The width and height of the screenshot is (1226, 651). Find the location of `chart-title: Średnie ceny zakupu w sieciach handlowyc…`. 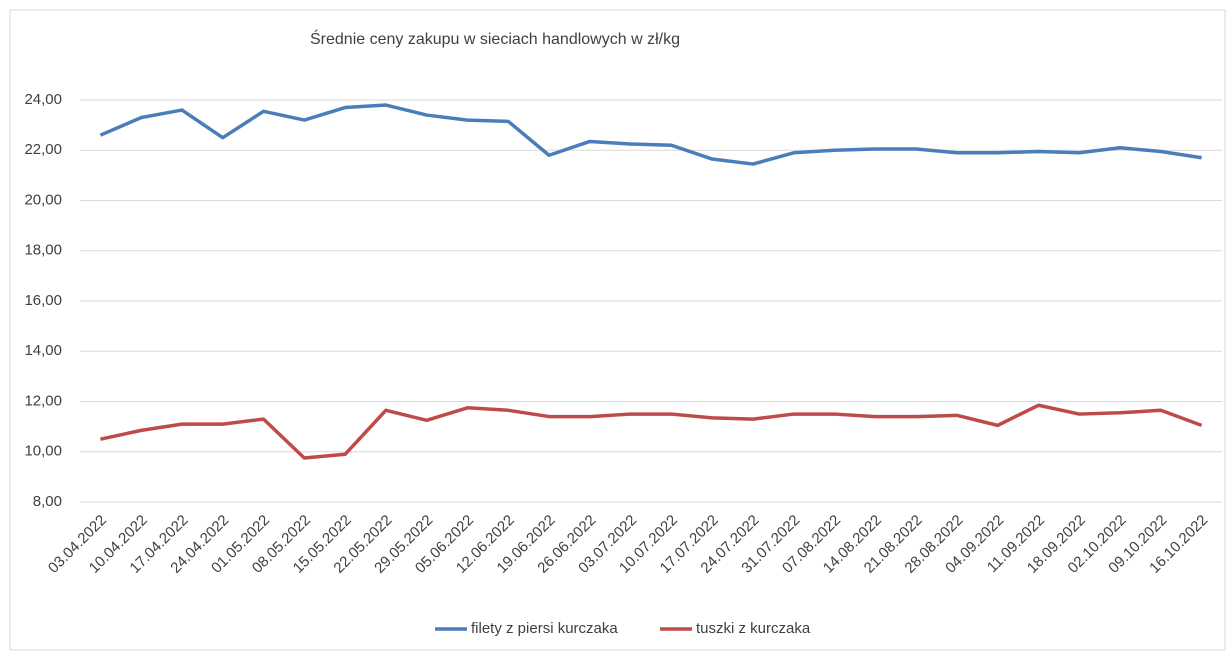

chart-title: Średnie ceny zakupu w sieciach handlowyc… is located at coordinates (495, 38).